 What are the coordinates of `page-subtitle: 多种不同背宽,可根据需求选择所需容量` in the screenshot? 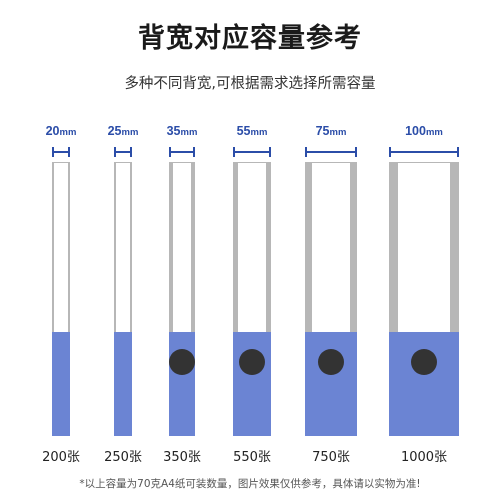 It's located at (250, 84).